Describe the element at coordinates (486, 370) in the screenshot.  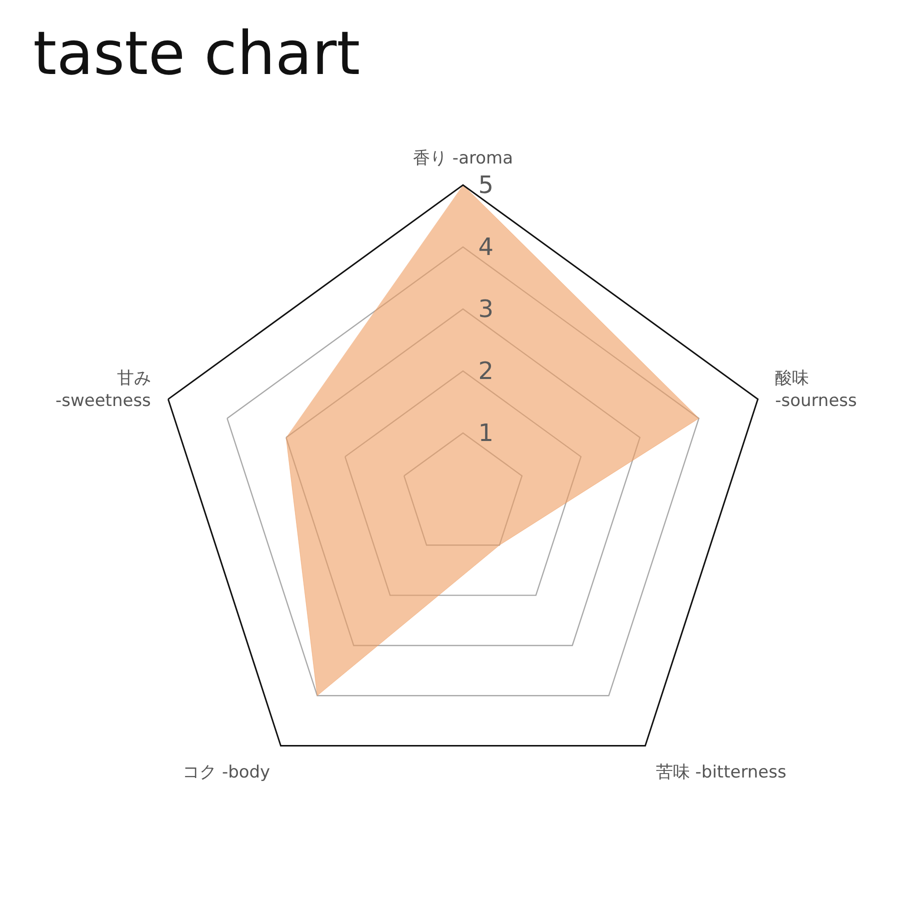
I see `y-tick-label: 2` at that location.